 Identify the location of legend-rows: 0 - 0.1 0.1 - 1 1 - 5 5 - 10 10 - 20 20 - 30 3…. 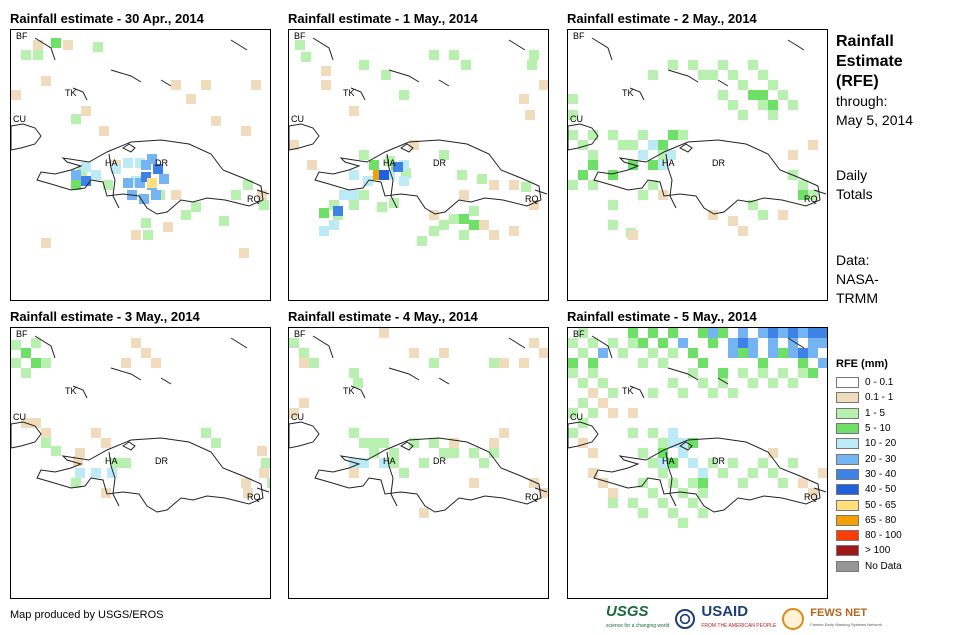
(869, 474).